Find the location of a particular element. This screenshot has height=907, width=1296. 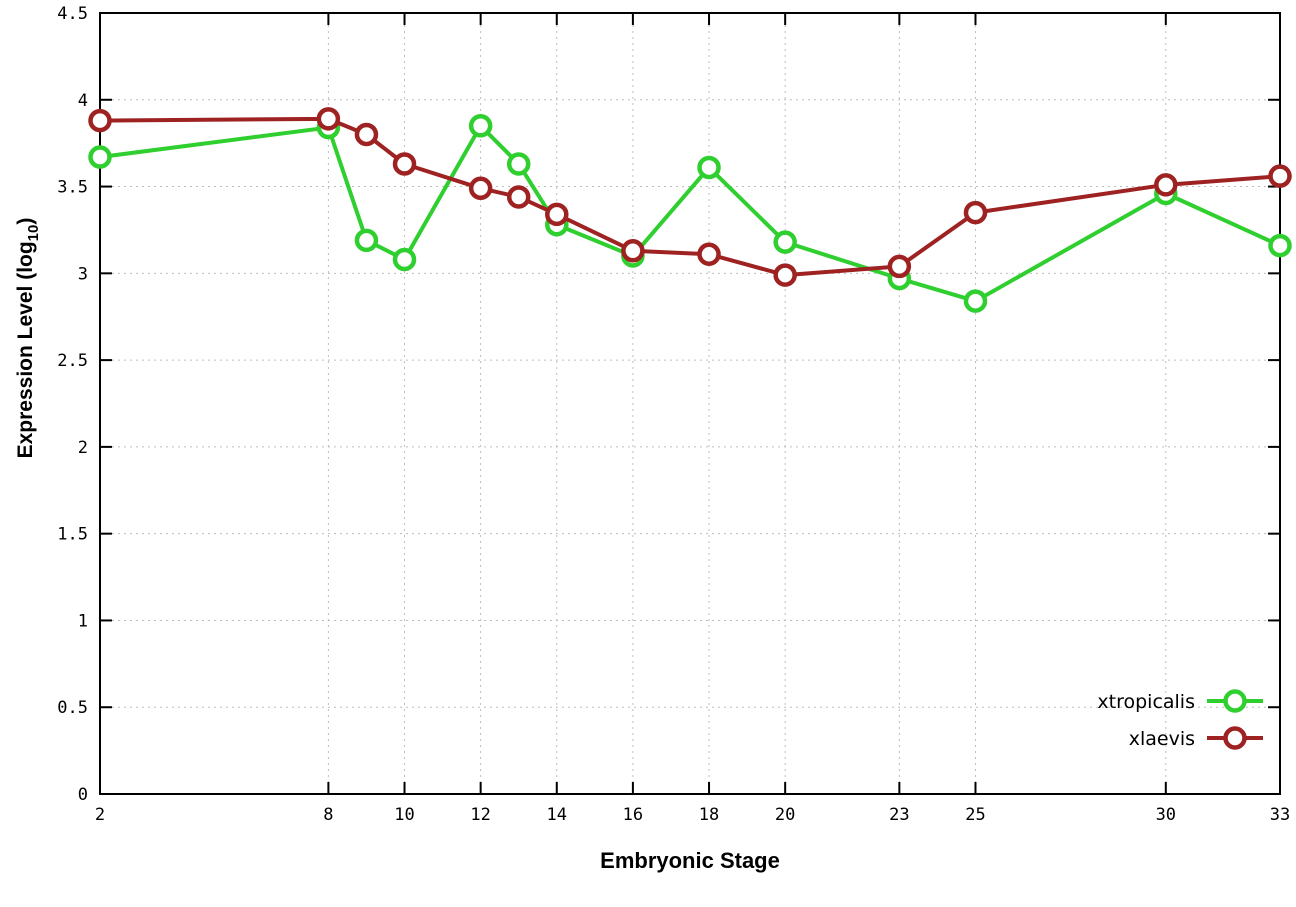

x-tick-label: 8 is located at coordinates (328, 815).